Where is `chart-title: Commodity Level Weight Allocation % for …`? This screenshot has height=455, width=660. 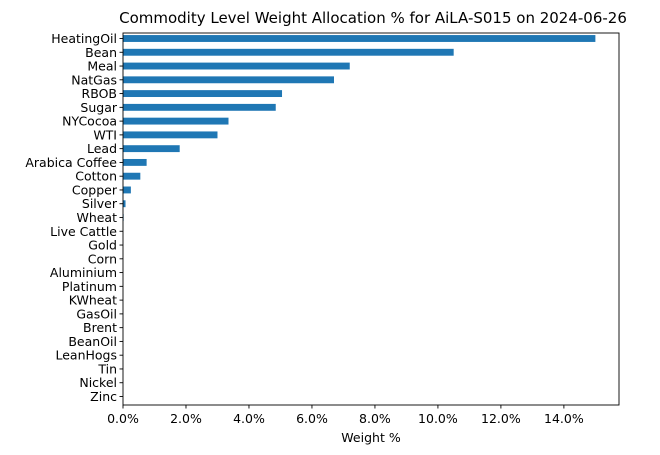 chart-title: Commodity Level Weight Allocation % for … is located at coordinates (373, 18).